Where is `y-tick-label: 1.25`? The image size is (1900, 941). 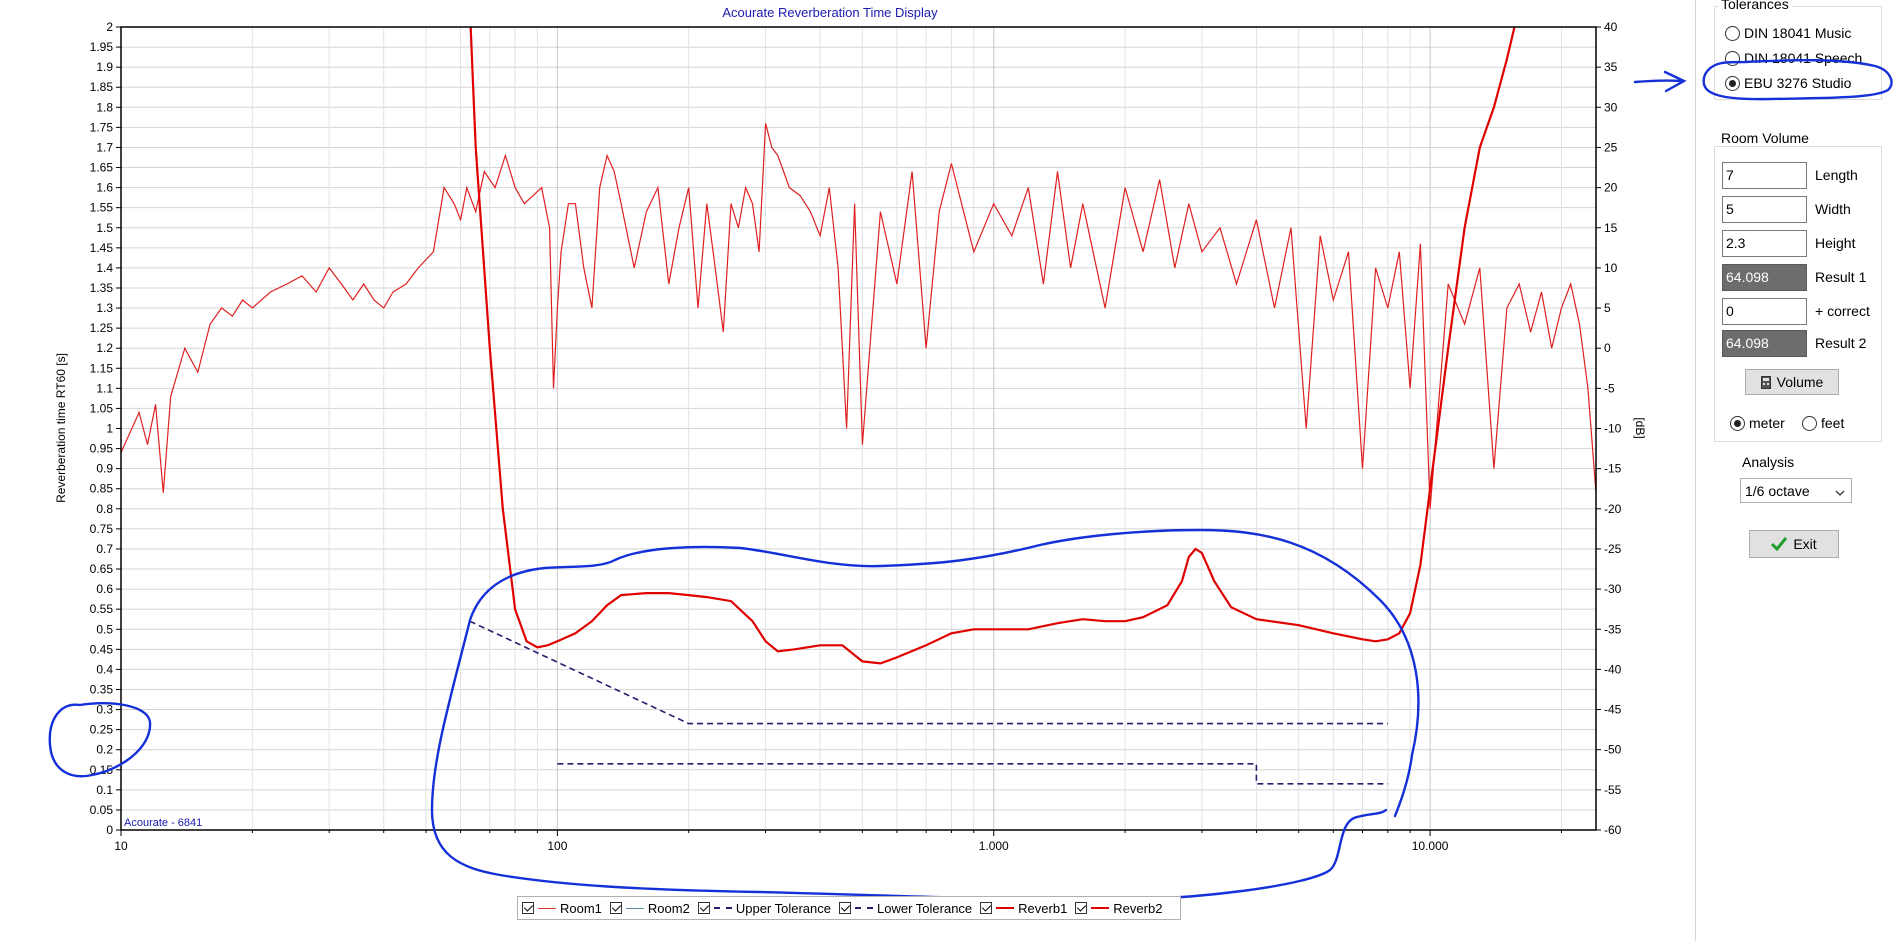
y-tick-label: 1.25 is located at coordinates (102, 328).